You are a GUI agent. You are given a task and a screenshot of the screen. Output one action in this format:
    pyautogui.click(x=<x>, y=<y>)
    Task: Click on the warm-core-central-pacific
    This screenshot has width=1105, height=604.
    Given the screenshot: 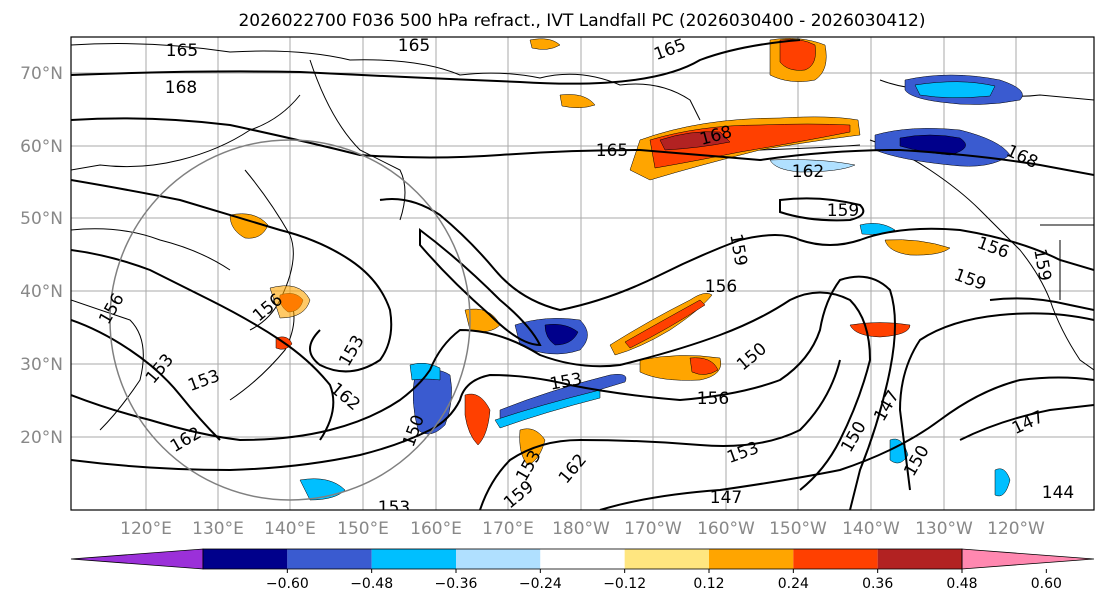 What is the action you would take?
    pyautogui.click(x=665, y=324)
    